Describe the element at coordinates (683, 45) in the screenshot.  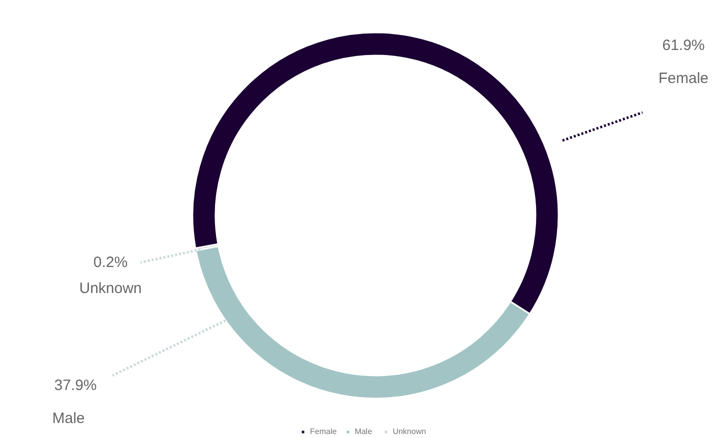
I see `data-label: 61.9%` at that location.